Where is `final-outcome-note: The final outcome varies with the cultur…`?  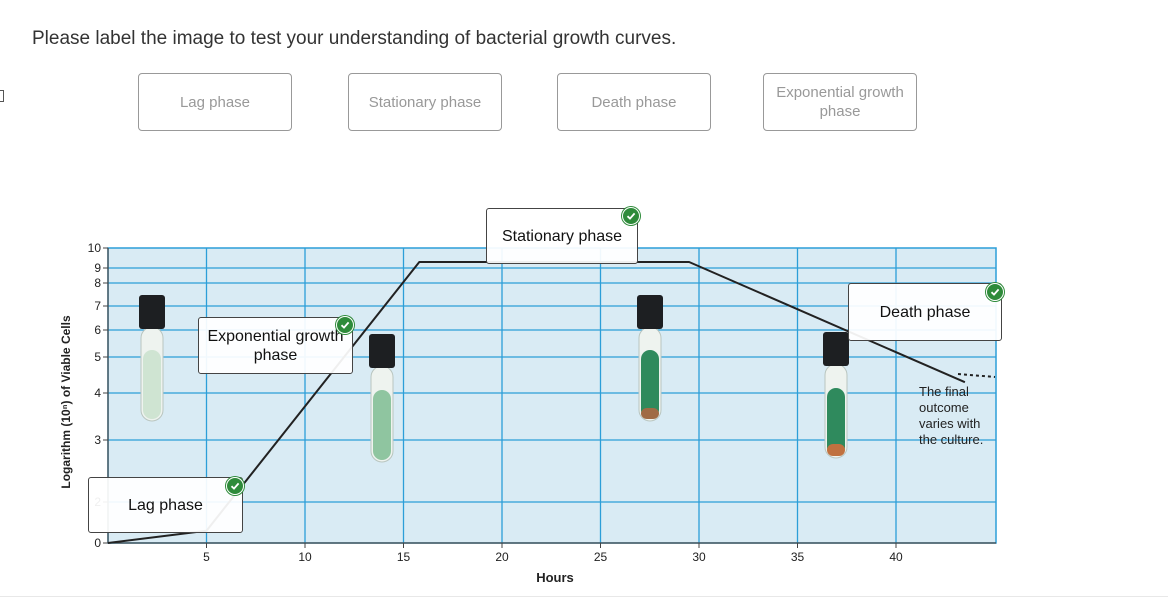
final-outcome-note: The final outcome varies with the cultur… is located at coordinates (951, 415).